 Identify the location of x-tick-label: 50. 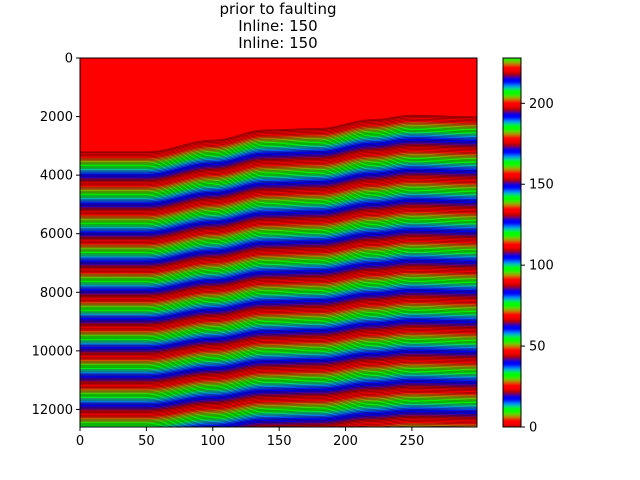
(146, 441).